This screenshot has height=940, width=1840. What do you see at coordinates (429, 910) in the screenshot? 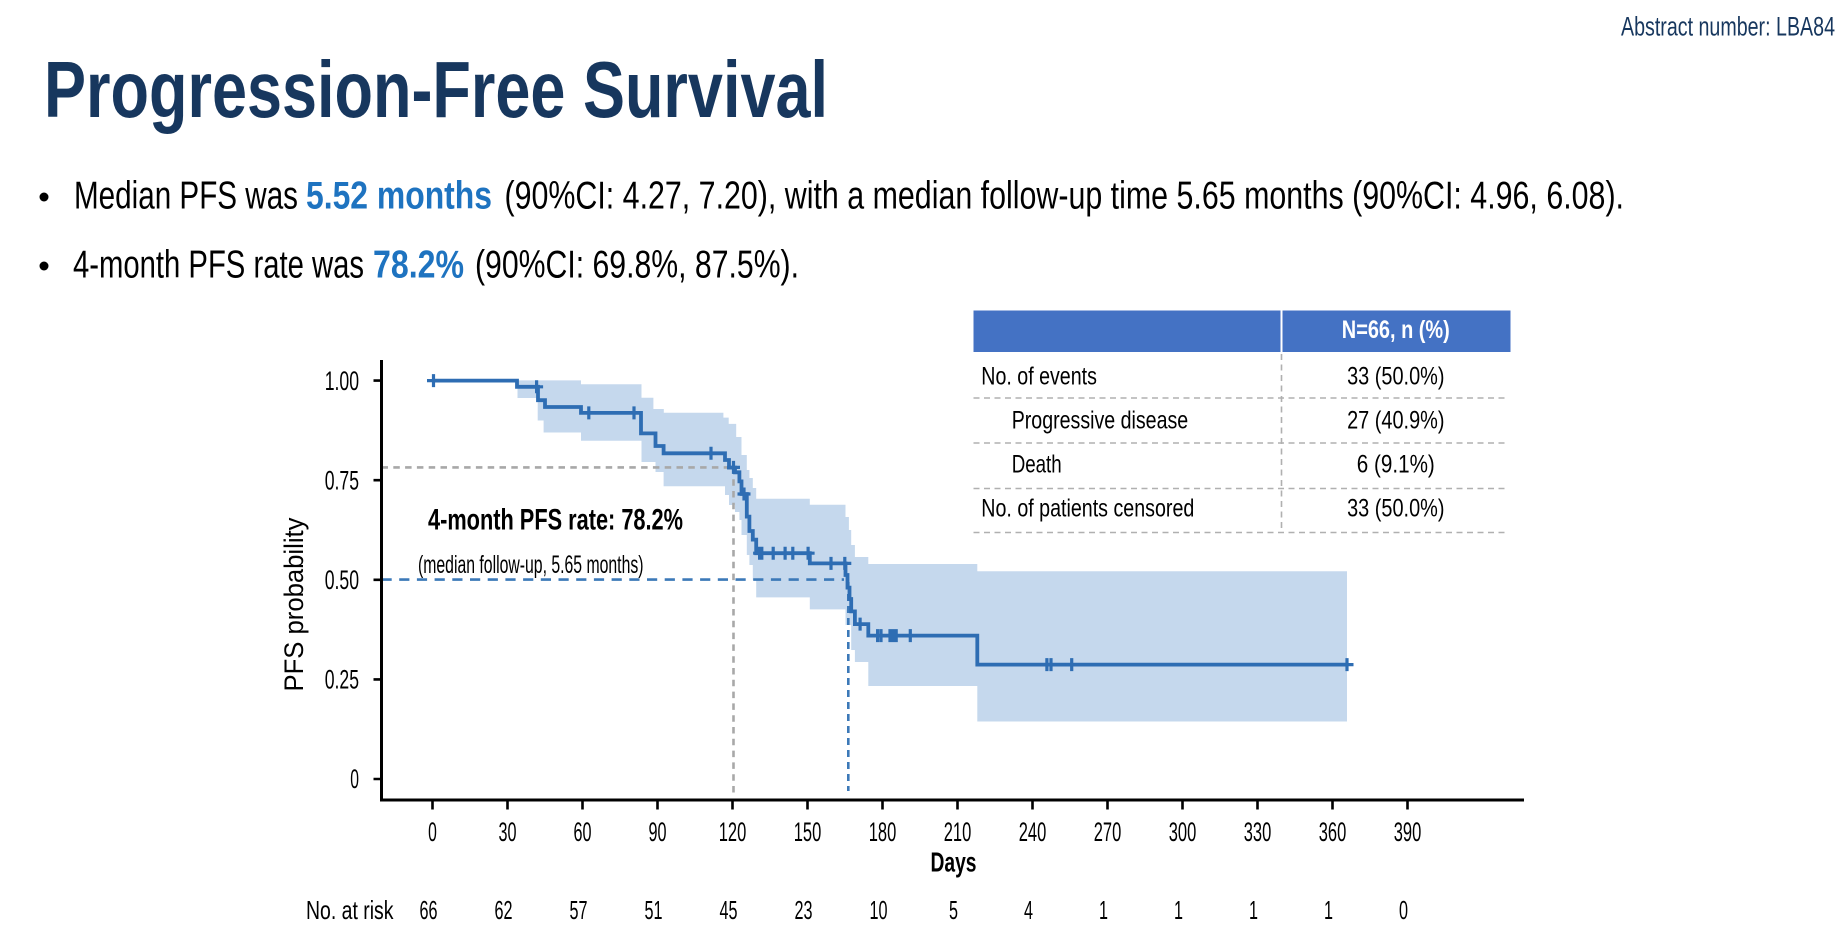
I see `svg-text: 66` at bounding box center [429, 910].